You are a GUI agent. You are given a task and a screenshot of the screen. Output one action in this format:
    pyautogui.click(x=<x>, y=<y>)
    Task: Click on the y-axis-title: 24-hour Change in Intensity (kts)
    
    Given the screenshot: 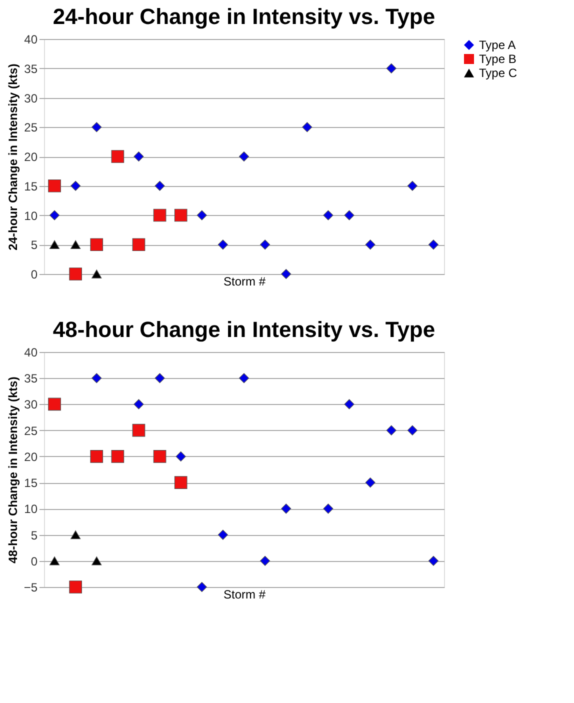 What is the action you would take?
    pyautogui.click(x=13, y=157)
    